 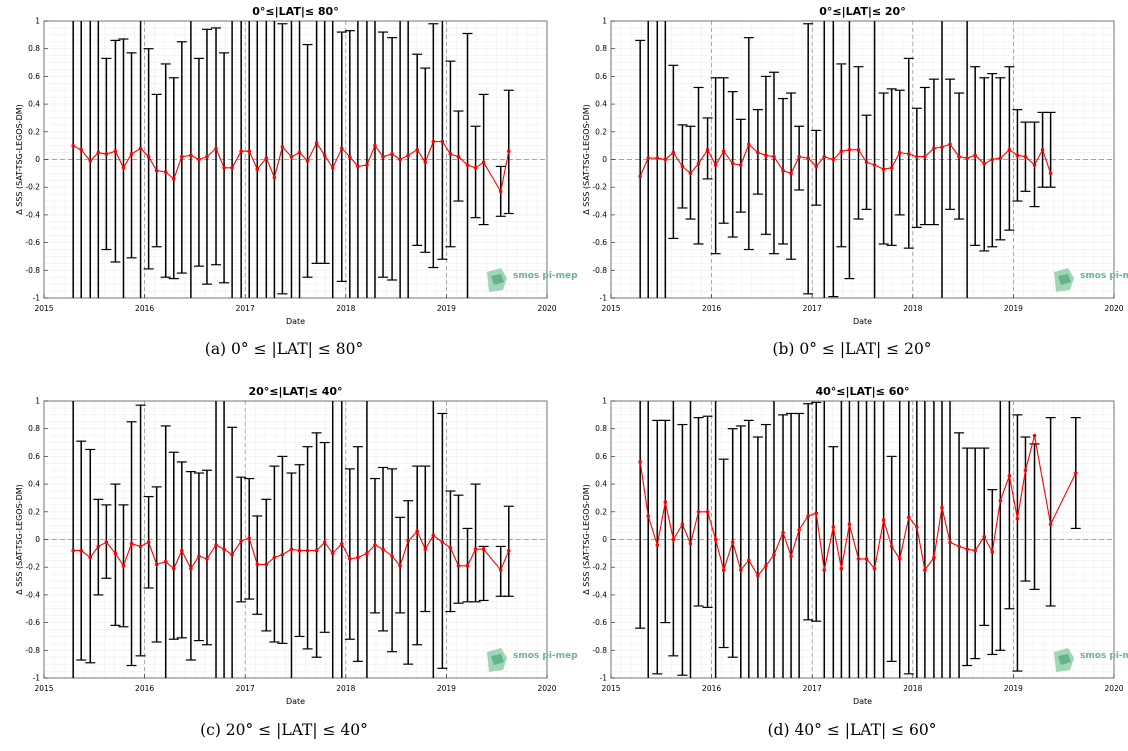 I want to click on x-tick-label: 2019, so click(x=446, y=308).